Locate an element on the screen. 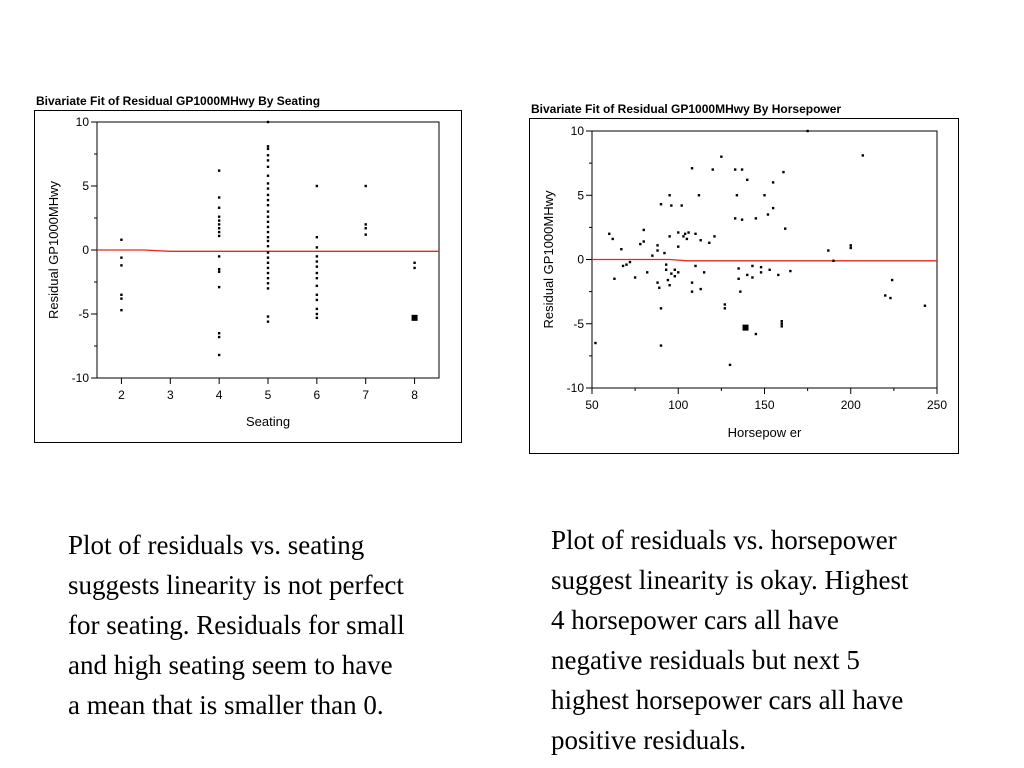  fit-line is located at coordinates (268, 250).